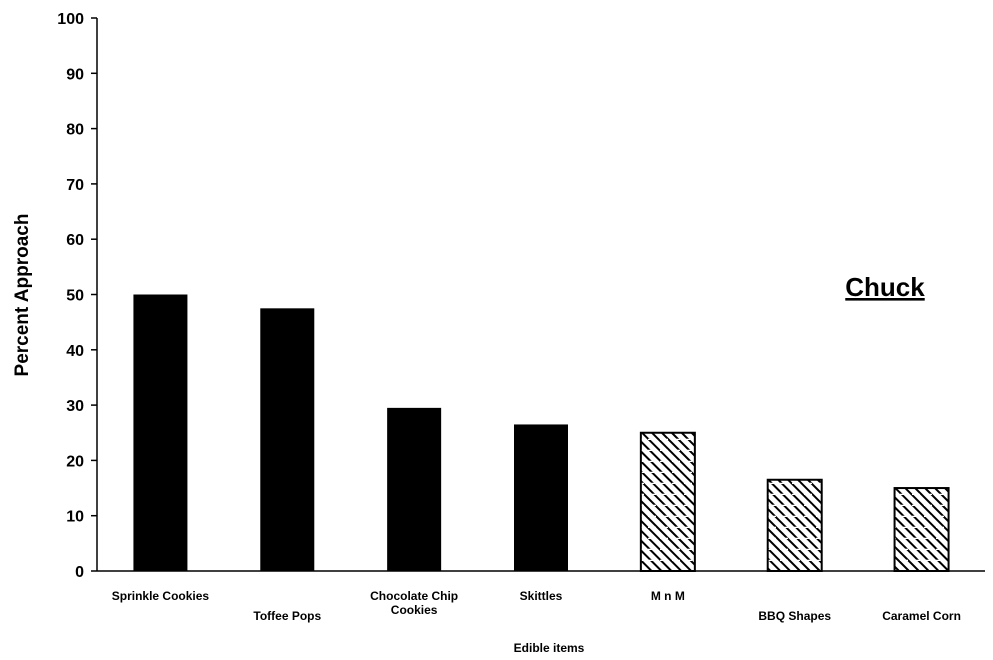  I want to click on x-tick-label: Sprinkle Cookies, so click(161, 596).